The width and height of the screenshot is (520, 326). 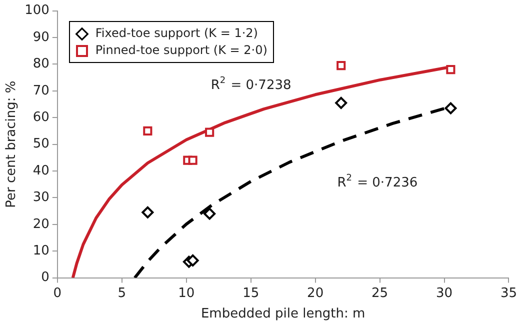 I want to click on y-tick-label: 90, so click(x=41, y=37).